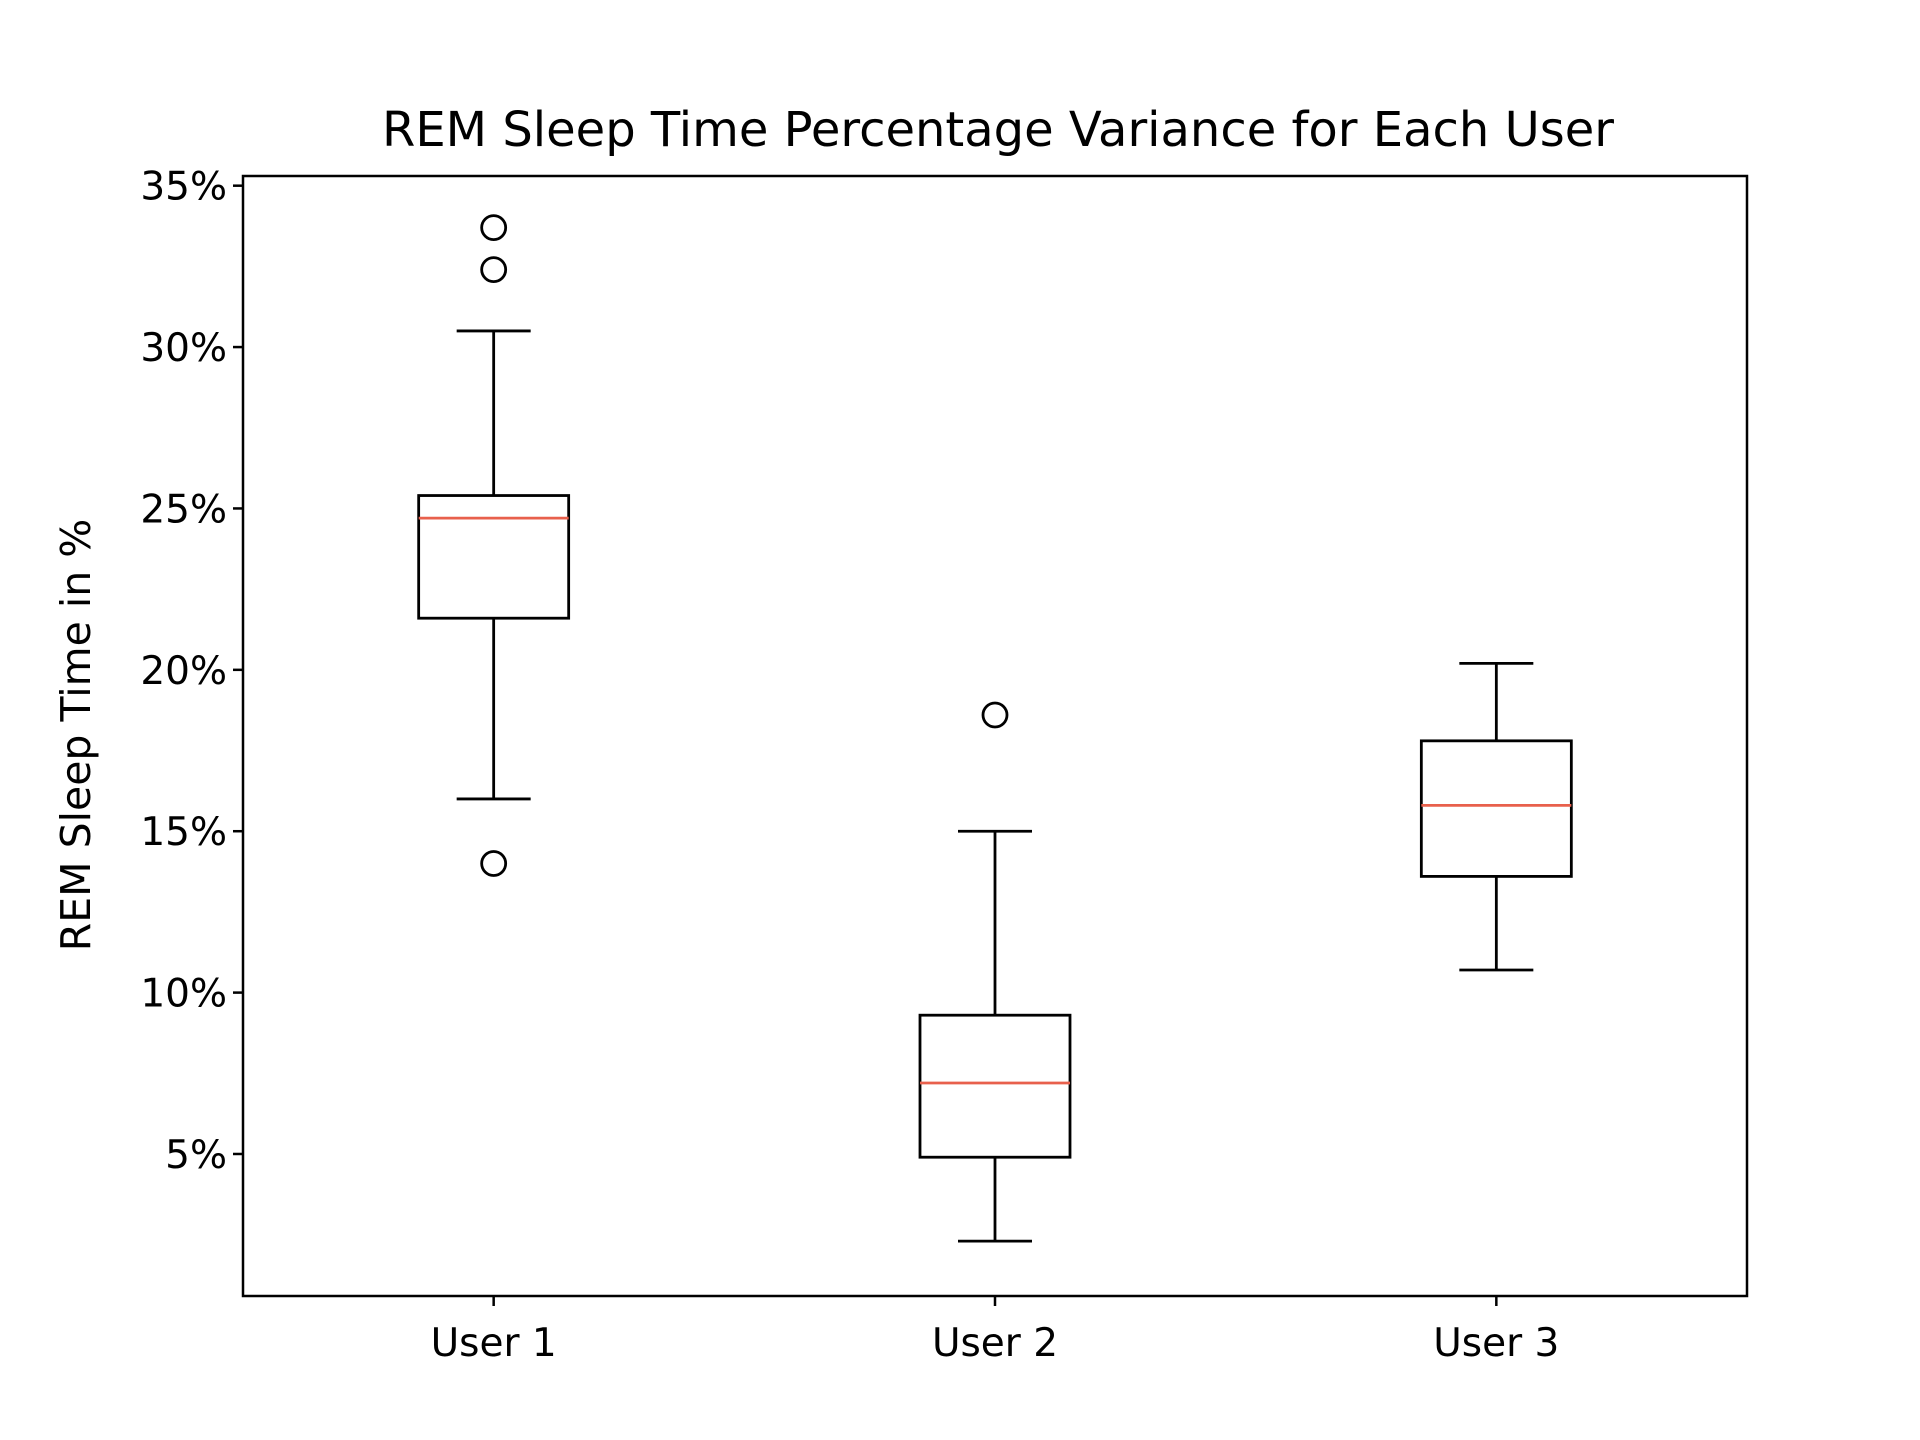  I want to click on y-tick-label: 15%, so click(183, 832).